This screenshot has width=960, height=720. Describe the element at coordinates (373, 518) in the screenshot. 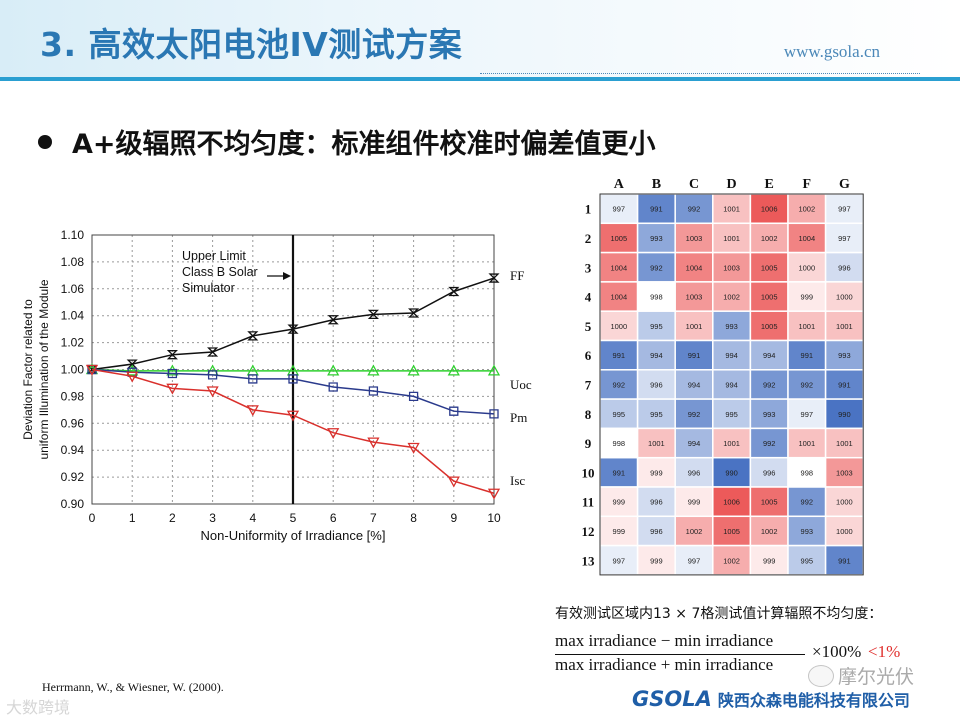

I see `x-tick-label: 7` at that location.